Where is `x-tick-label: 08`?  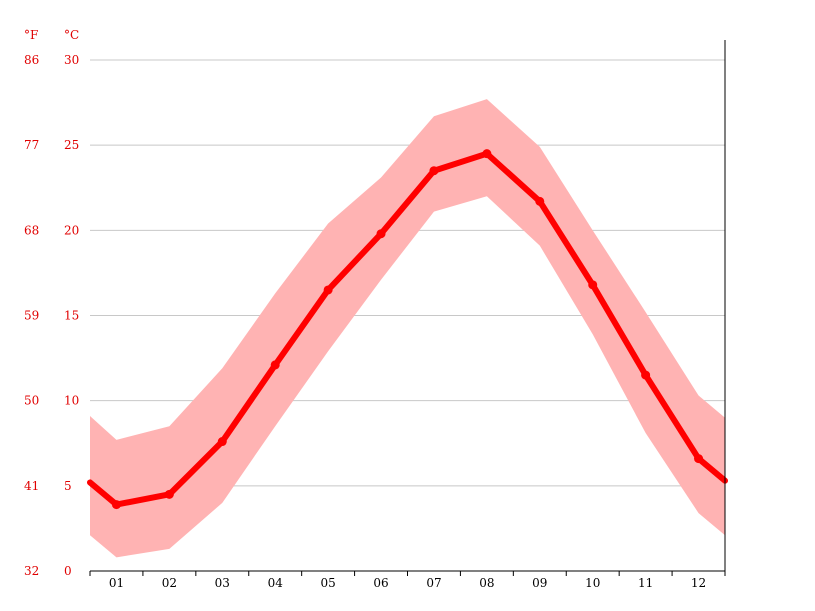 x-tick-label: 08 is located at coordinates (486, 583).